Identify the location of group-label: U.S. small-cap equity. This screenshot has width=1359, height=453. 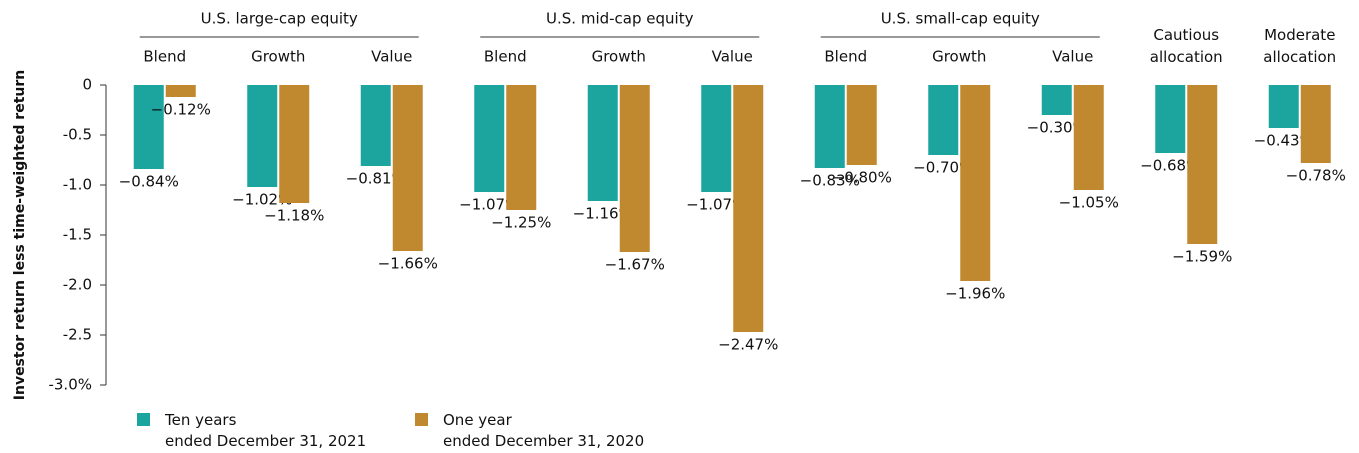
(960, 19).